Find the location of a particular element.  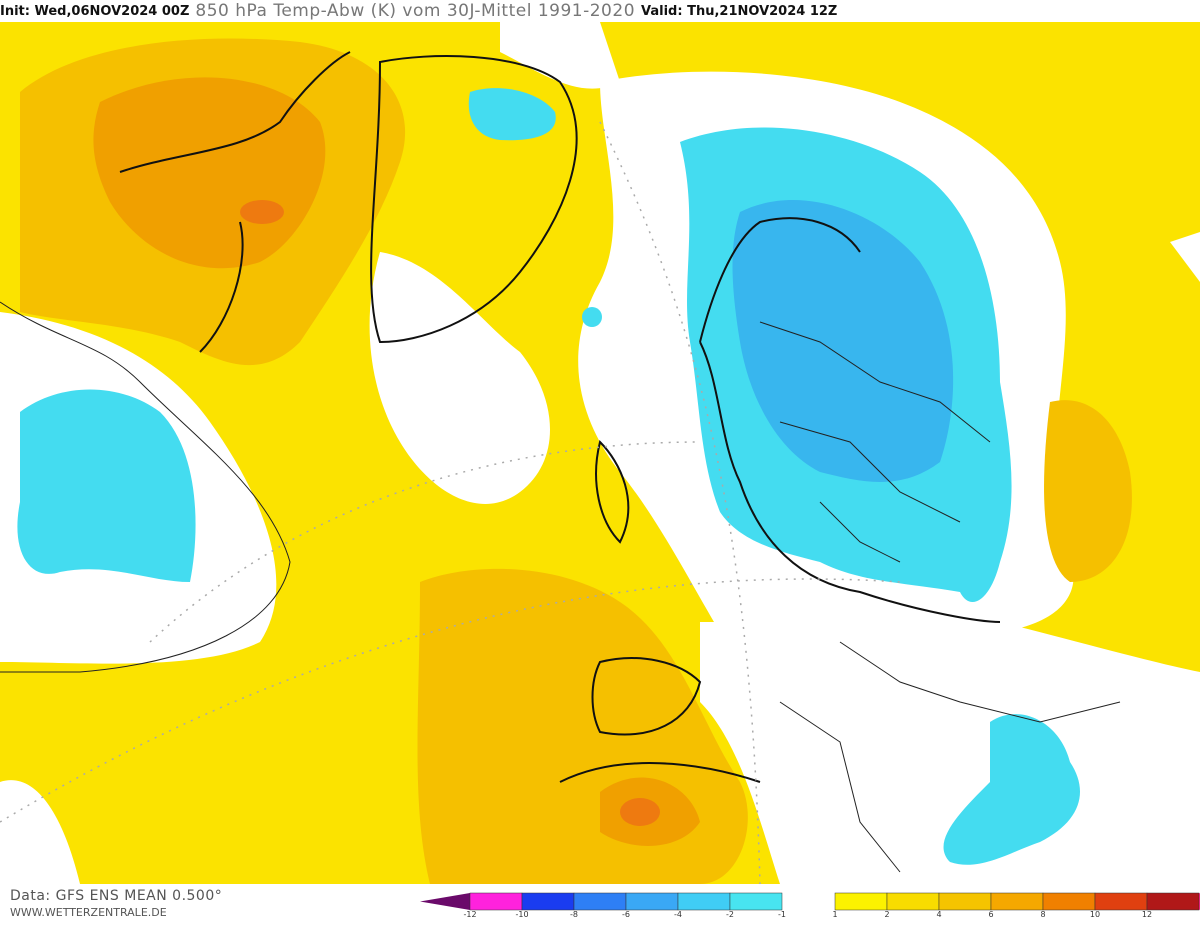

data-source: Data: GFS ENS MEAN 0.500° is located at coordinates (116, 896).